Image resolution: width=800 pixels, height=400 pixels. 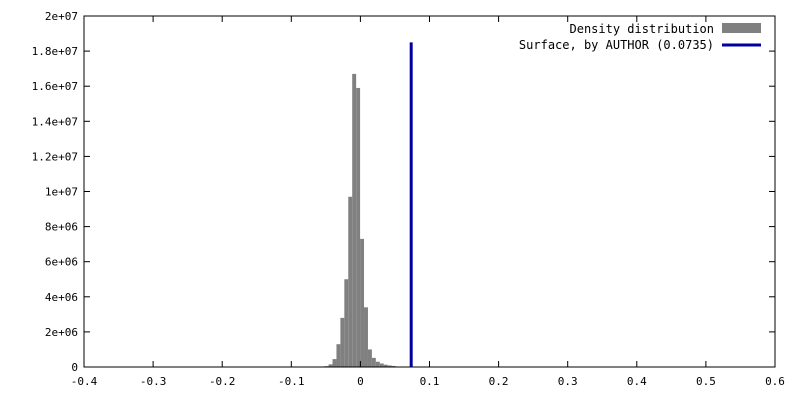 What do you see at coordinates (61, 16) in the screenshot?
I see `y-tick-label: 2e+07` at bounding box center [61, 16].